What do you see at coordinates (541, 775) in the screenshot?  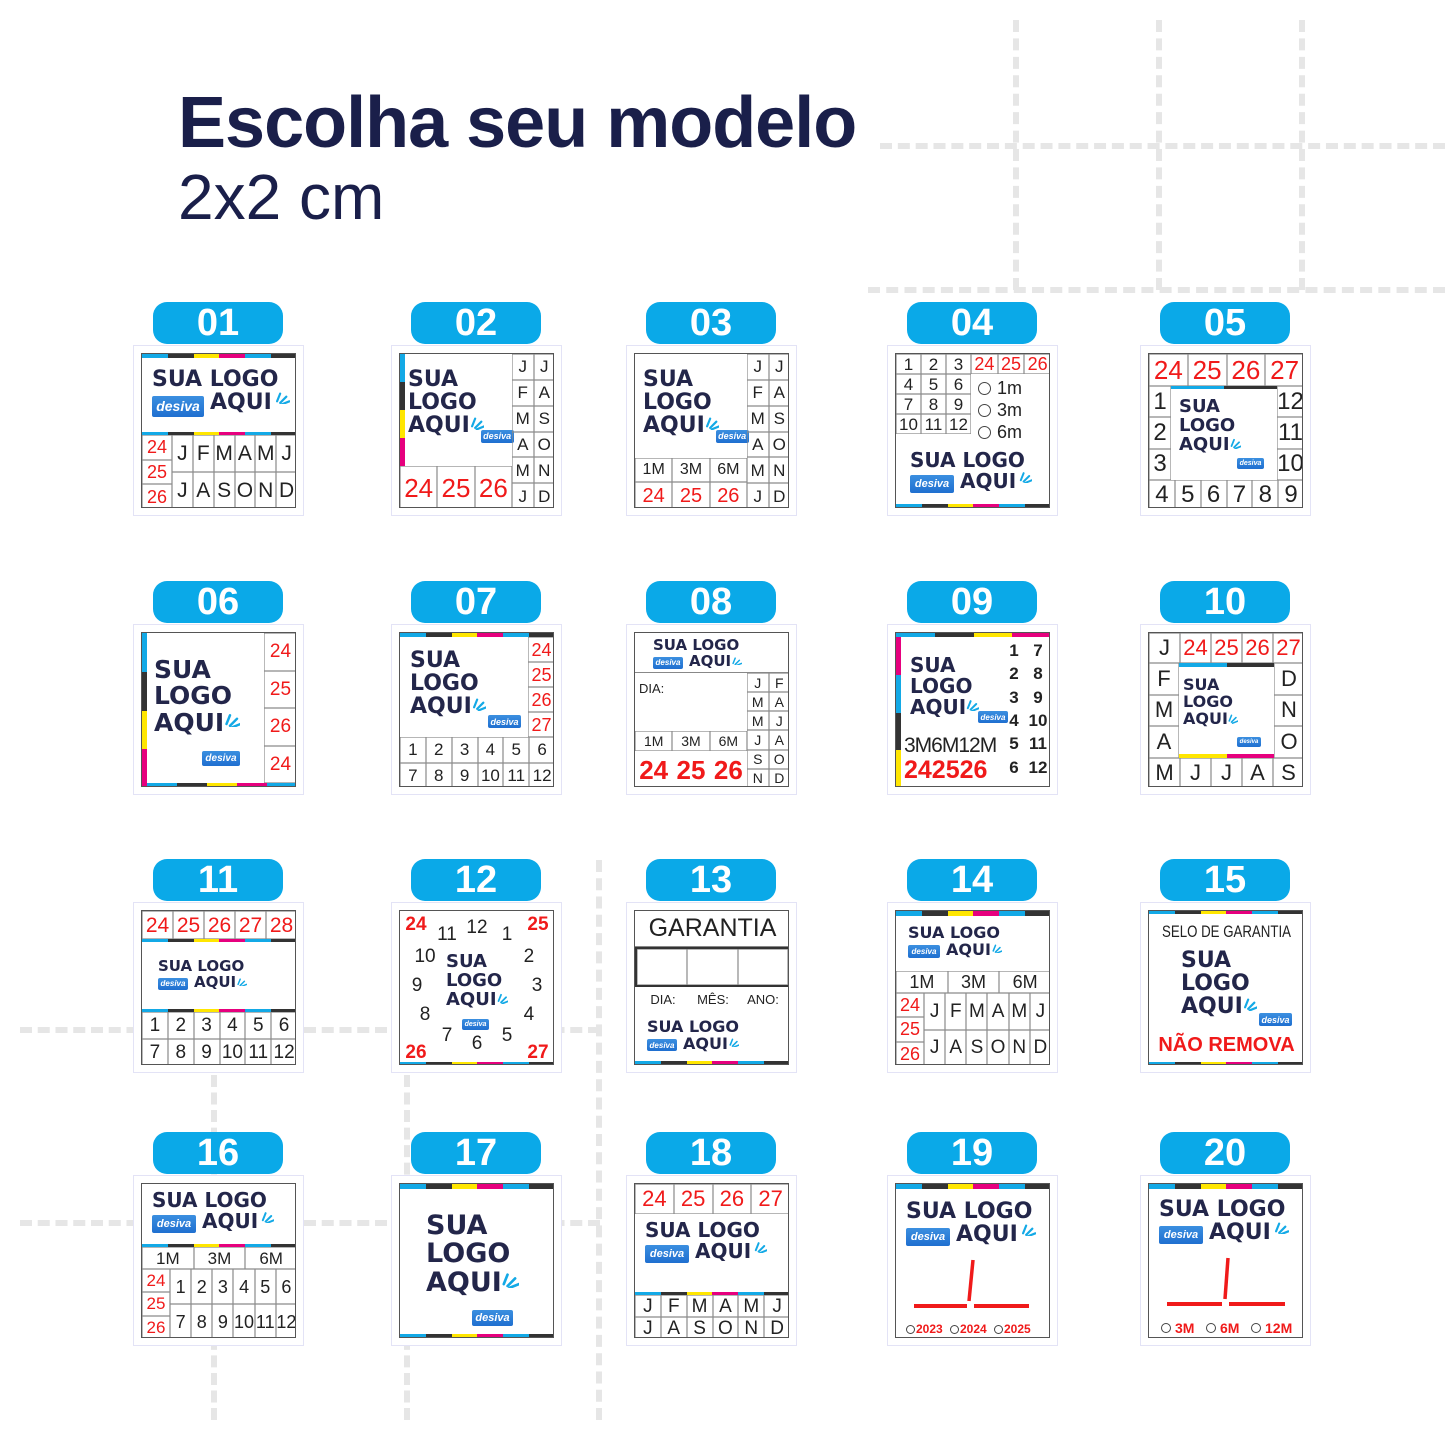 I see `grid-cell: 12` at bounding box center [541, 775].